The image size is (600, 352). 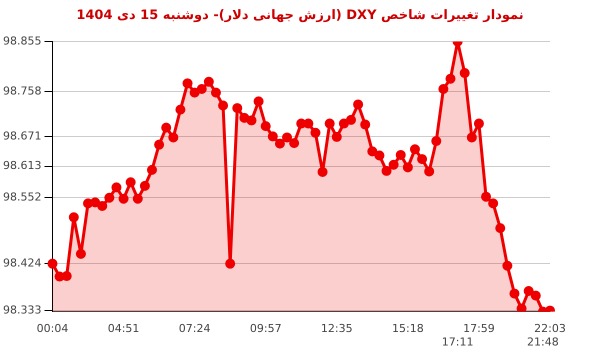 I want to click on x-tick-label: 17:59, so click(x=479, y=329).